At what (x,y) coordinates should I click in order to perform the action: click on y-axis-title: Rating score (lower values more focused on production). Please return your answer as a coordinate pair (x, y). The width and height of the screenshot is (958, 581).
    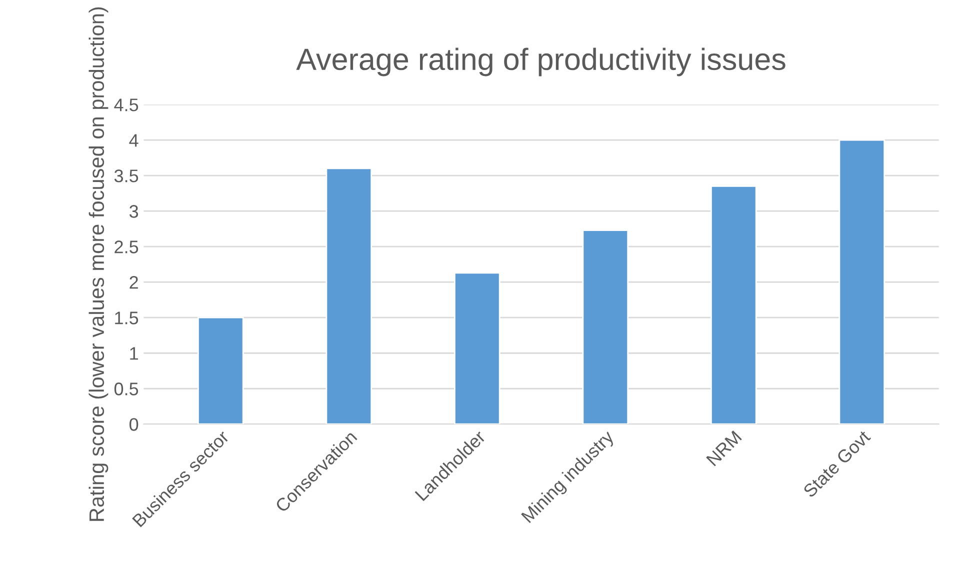
    Looking at the image, I should click on (98, 264).